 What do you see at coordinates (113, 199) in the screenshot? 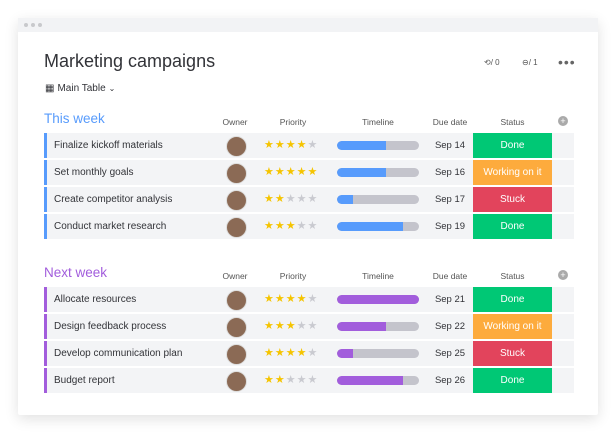
I see `item-name: Create competitor analysis` at bounding box center [113, 199].